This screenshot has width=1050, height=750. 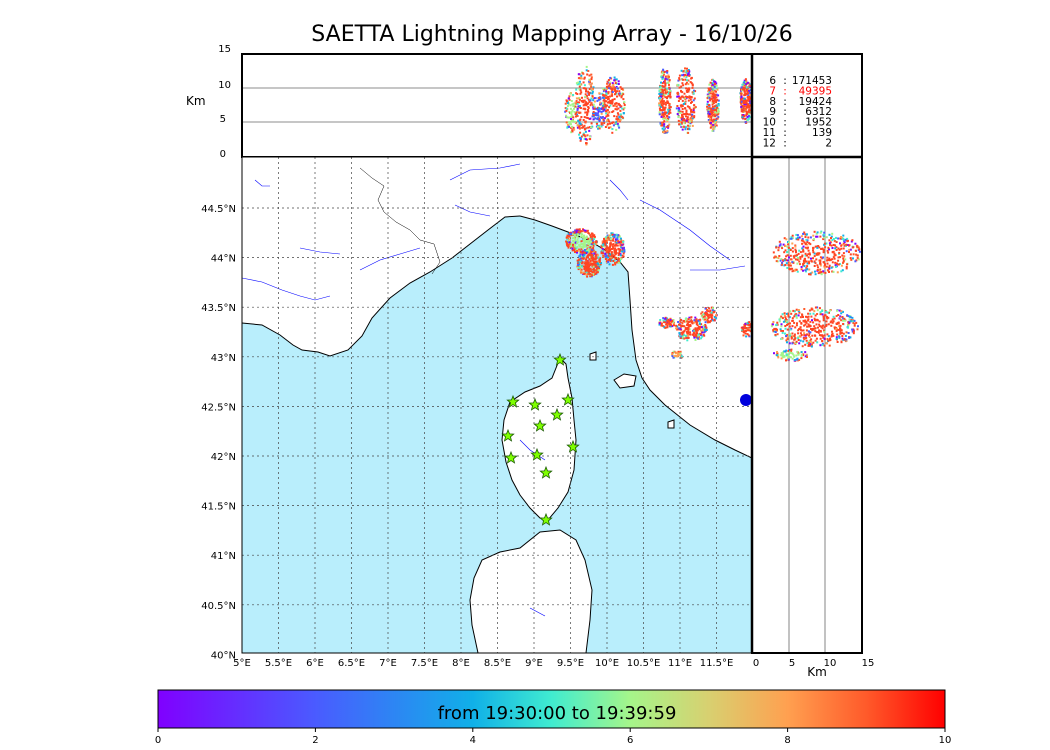 I want to click on latitude-tick-label: 44.5°N, so click(x=218, y=209).